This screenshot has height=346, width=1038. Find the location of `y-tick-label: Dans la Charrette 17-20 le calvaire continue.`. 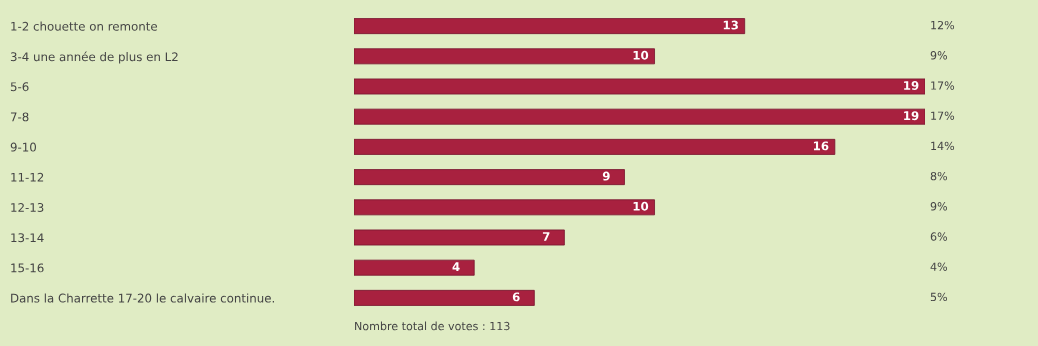

y-tick-label: Dans la Charrette 17-20 le calvaire continue. is located at coordinates (142, 298).